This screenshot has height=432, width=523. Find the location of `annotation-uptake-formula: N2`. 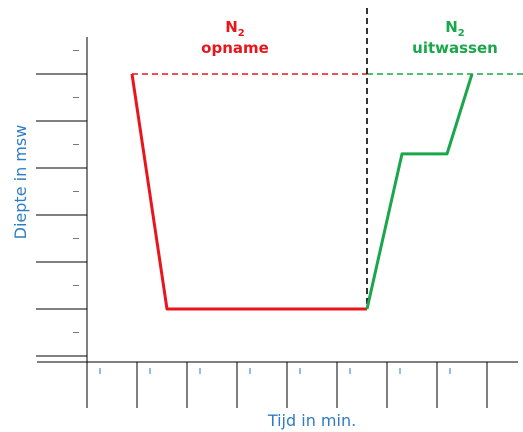

annotation-uptake-formula: N2 is located at coordinates (235, 28).